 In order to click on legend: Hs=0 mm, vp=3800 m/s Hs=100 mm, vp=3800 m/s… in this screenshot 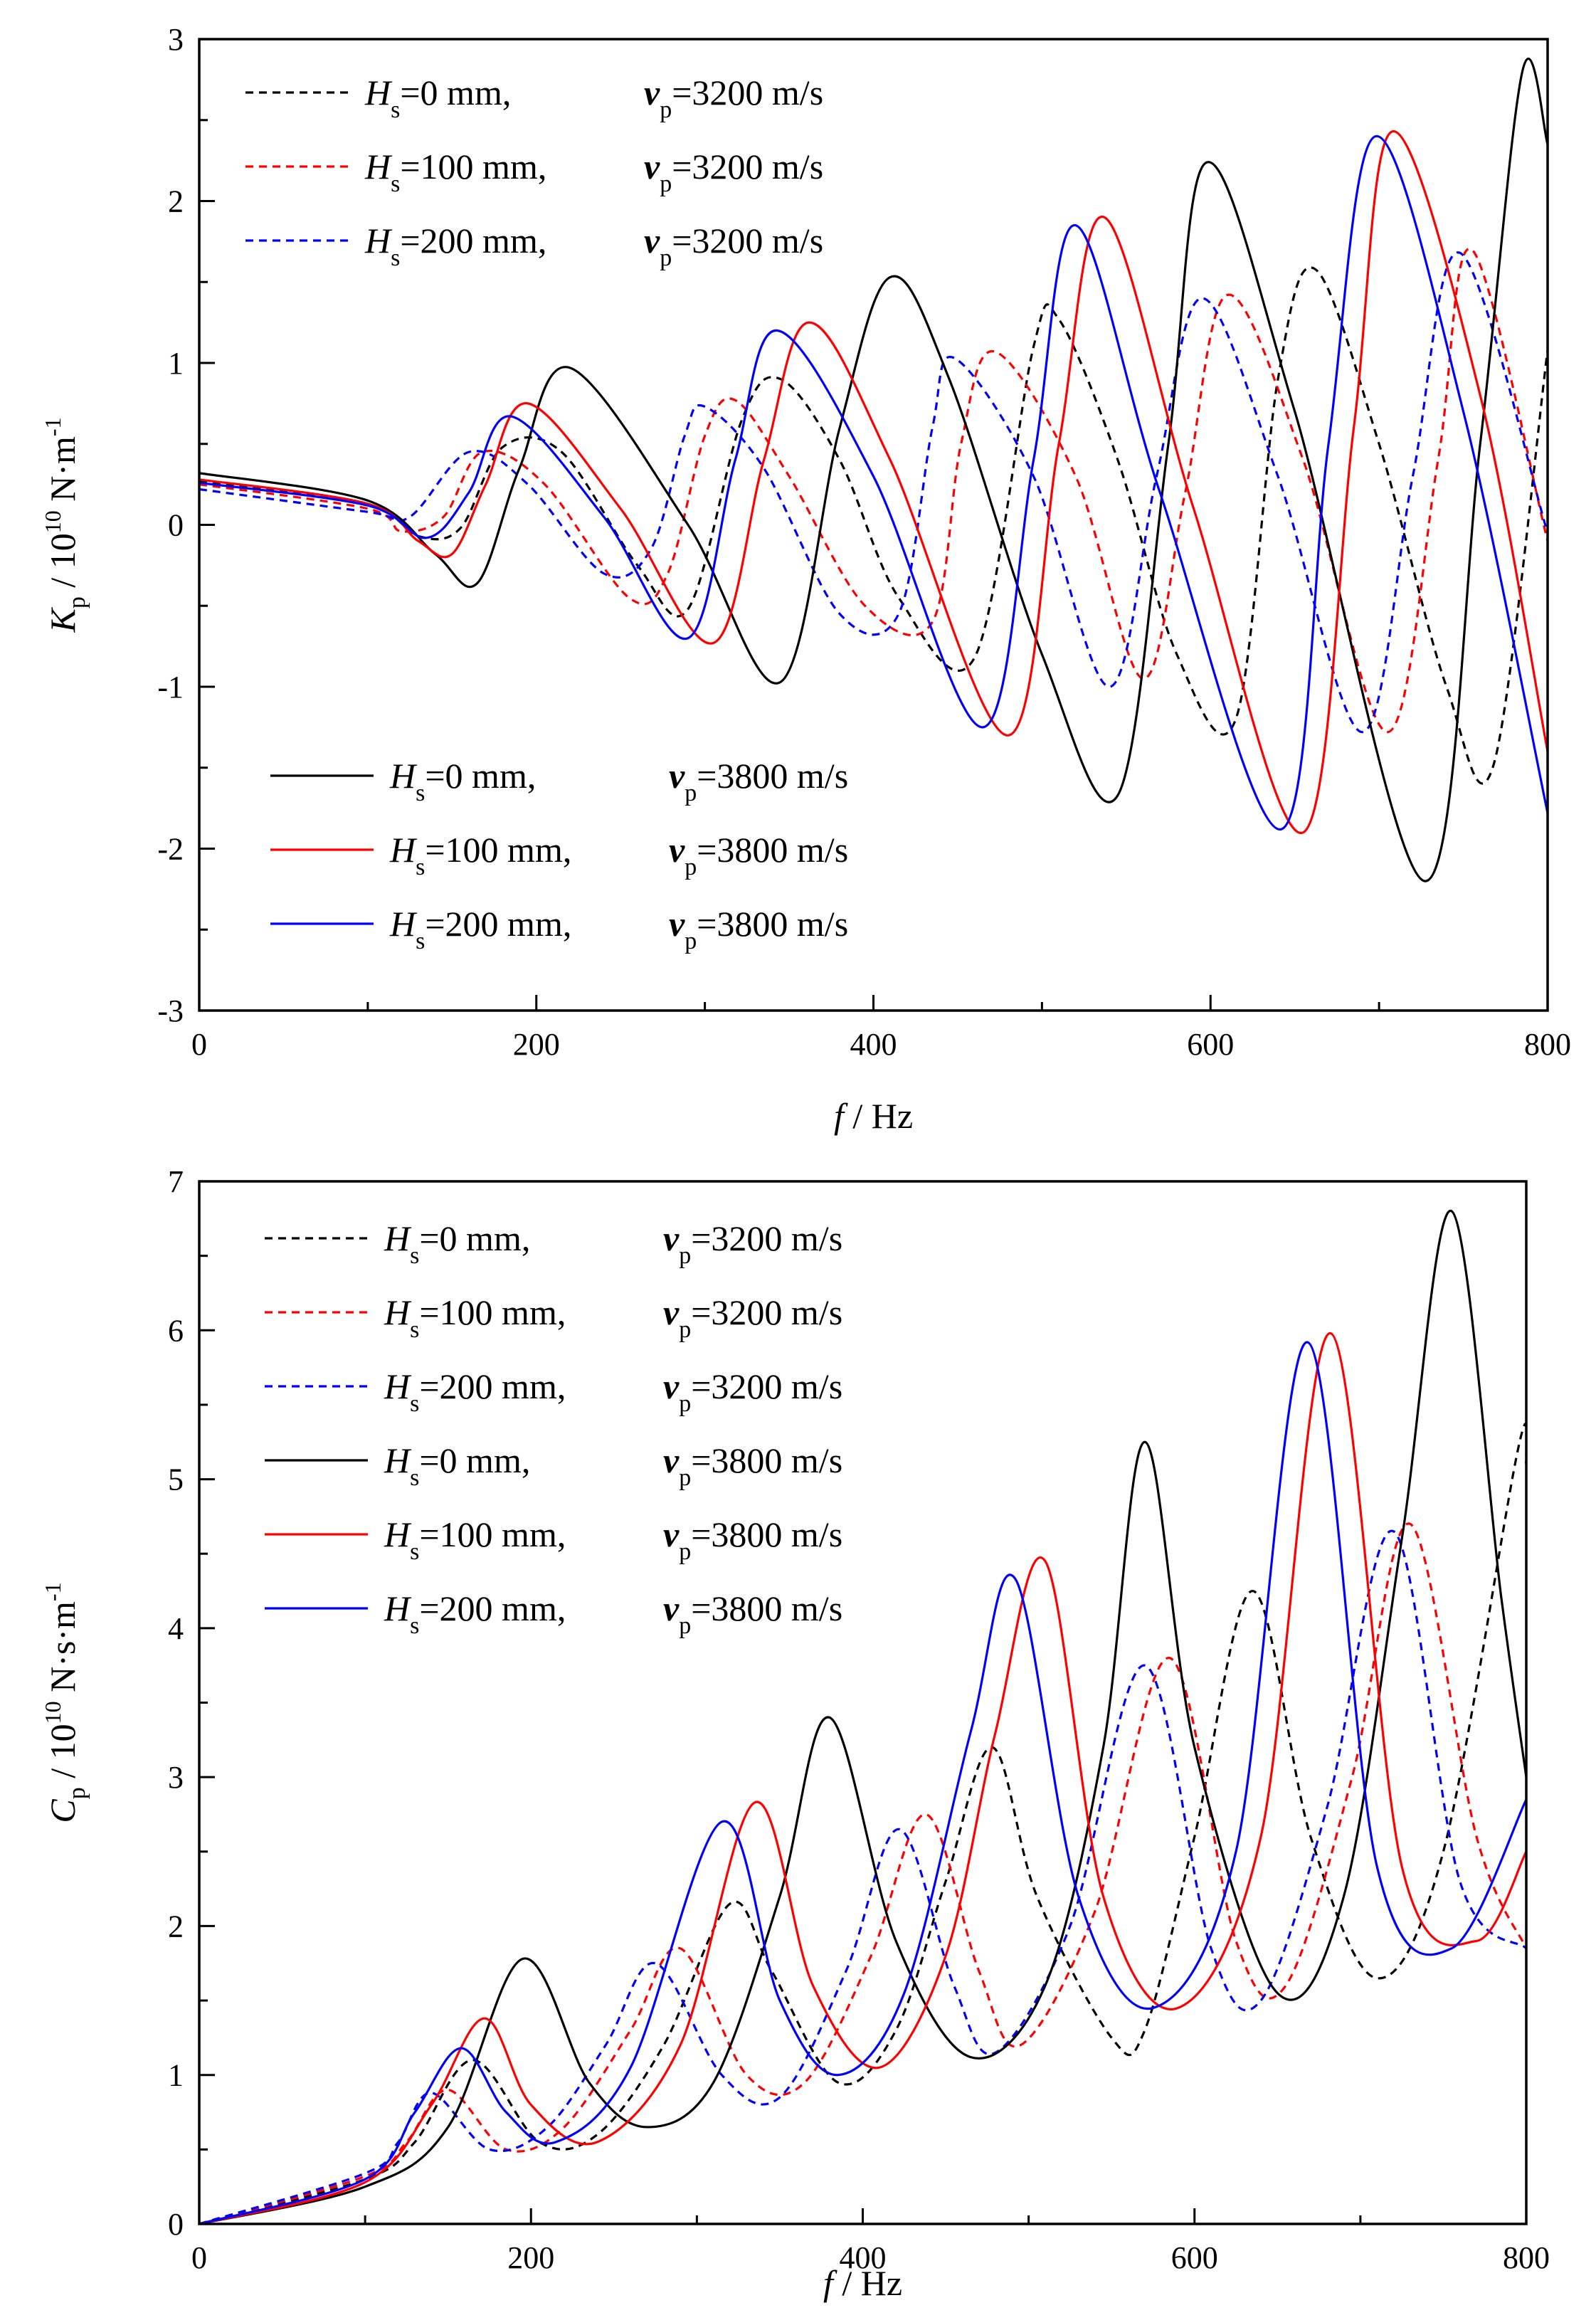, I will do `click(559, 855)`.